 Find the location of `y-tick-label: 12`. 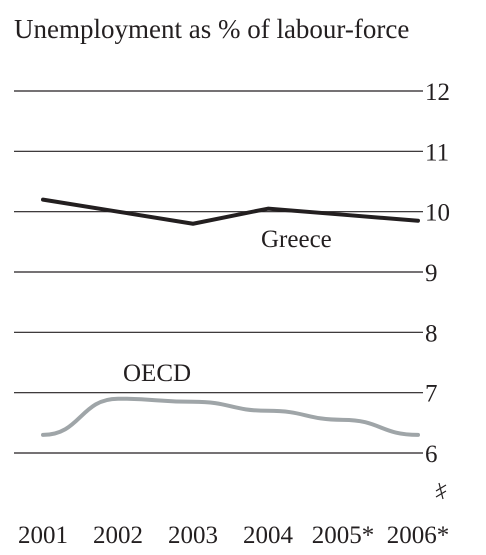

y-tick-label: 12 is located at coordinates (437, 92).